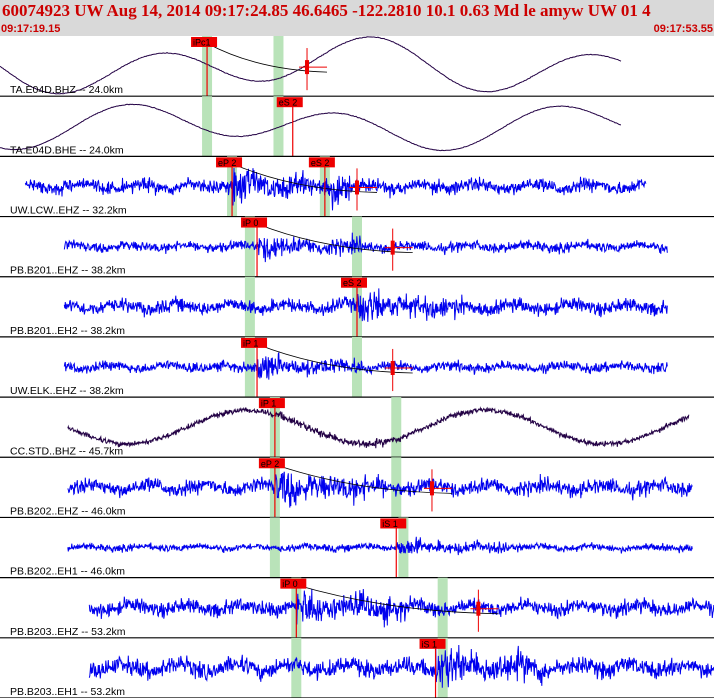 The height and width of the screenshot is (698, 714). I want to click on channel-label: PB.B202..EH1 -- 46.0km, so click(67, 572).